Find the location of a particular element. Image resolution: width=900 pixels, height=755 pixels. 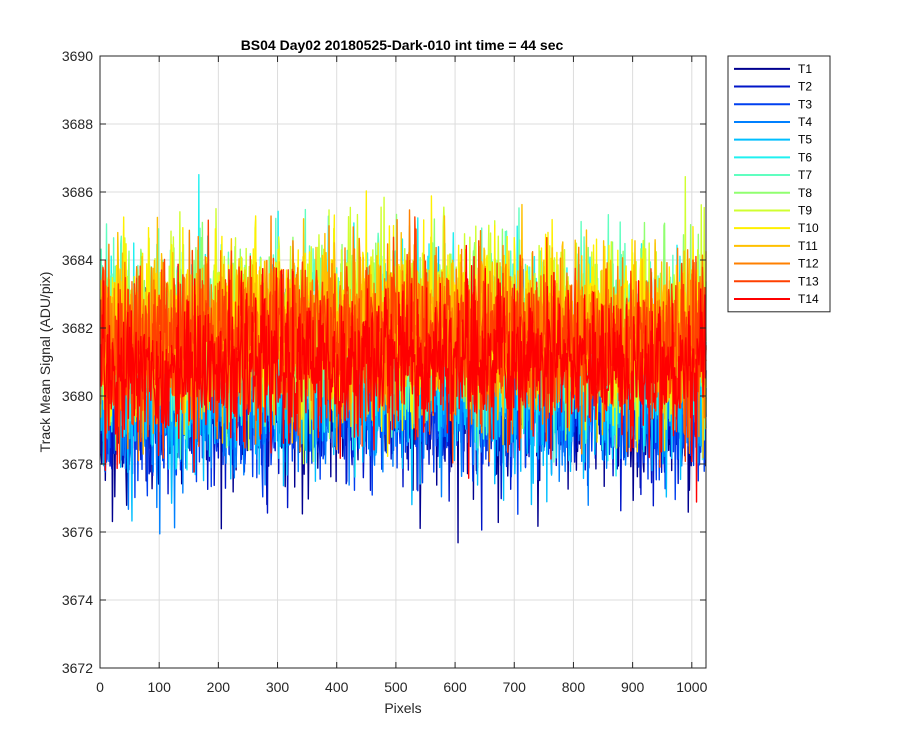

x-tick-label: 600 is located at coordinates (455, 687).